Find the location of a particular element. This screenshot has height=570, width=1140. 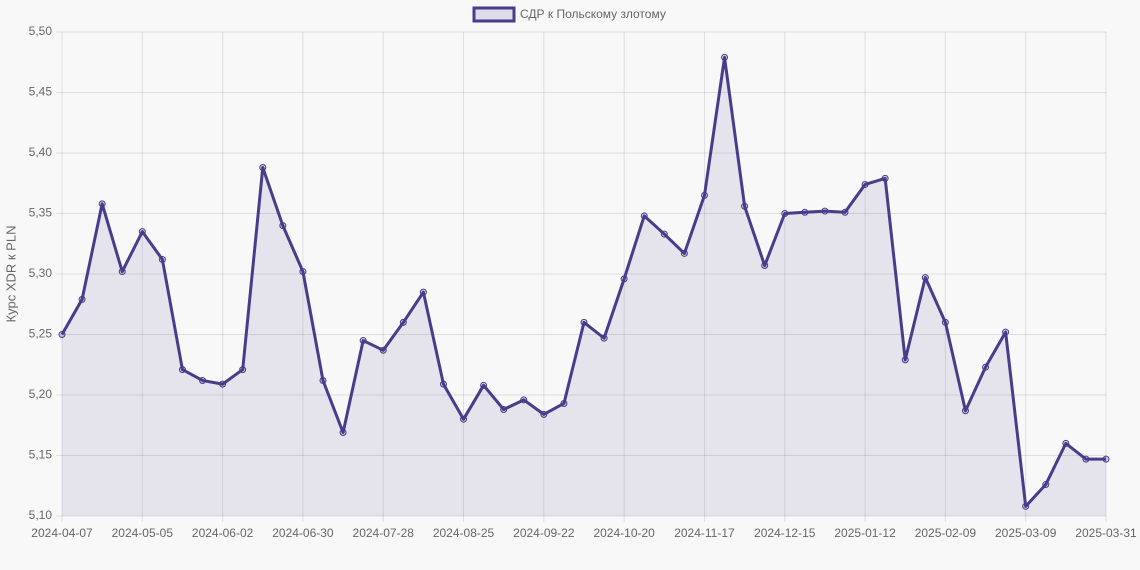

x-tick-label: 2025-01-12 is located at coordinates (865, 533).